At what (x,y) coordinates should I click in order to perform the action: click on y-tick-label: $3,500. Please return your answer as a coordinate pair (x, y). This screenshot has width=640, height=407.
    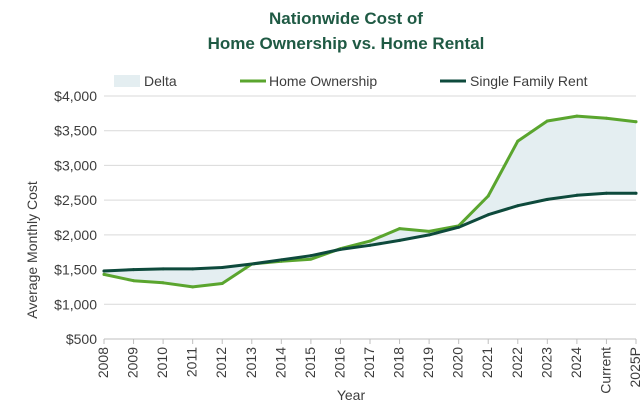
    Looking at the image, I should click on (75, 131).